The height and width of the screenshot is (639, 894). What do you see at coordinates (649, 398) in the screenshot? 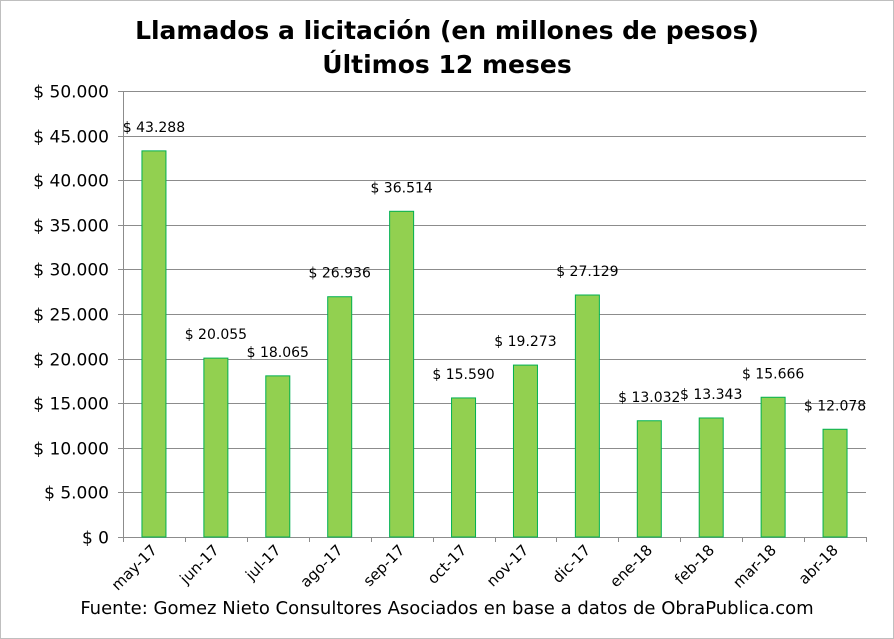
I see `data-label-ene-18: $ 13.032` at bounding box center [649, 398].